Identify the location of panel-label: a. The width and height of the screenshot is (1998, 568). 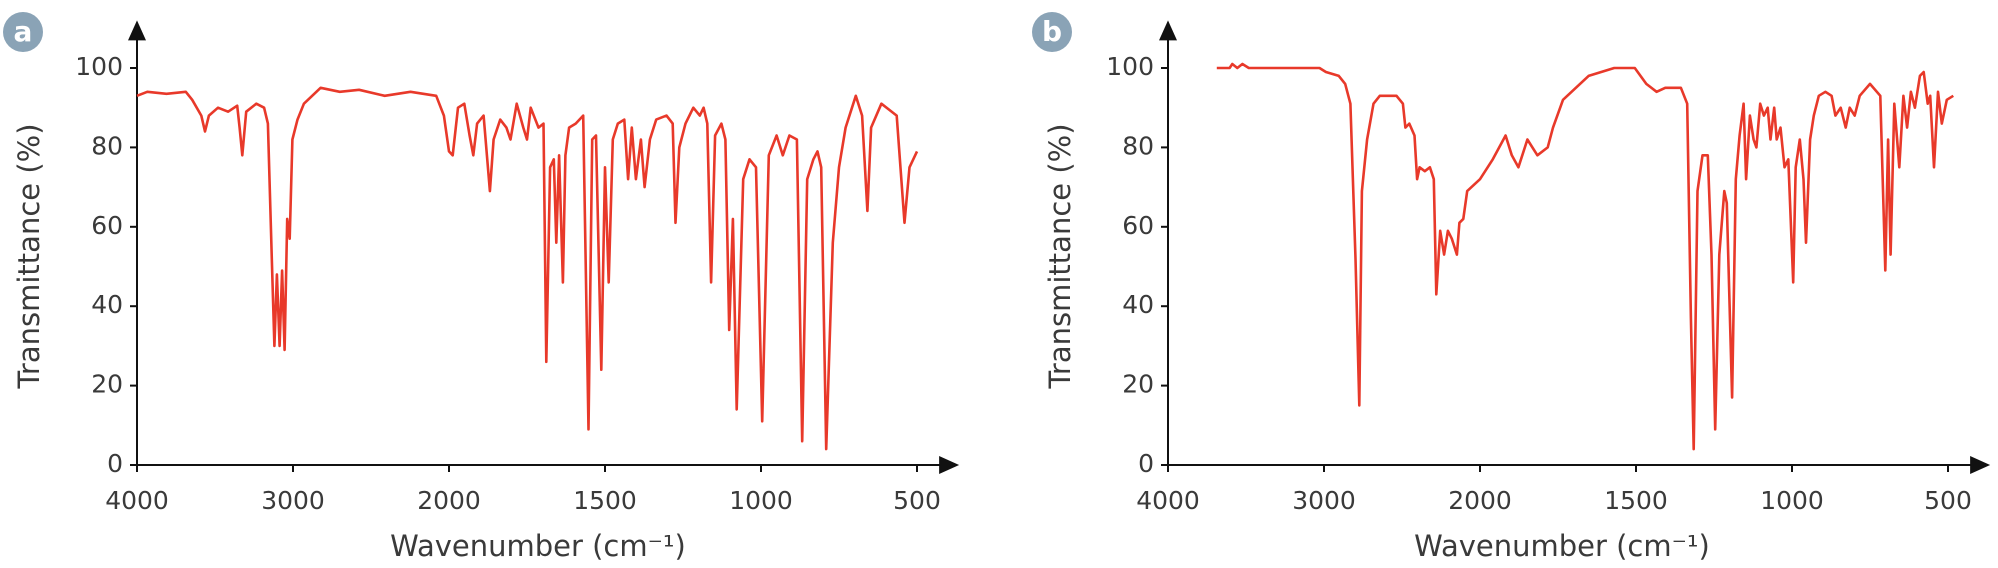
(23, 31).